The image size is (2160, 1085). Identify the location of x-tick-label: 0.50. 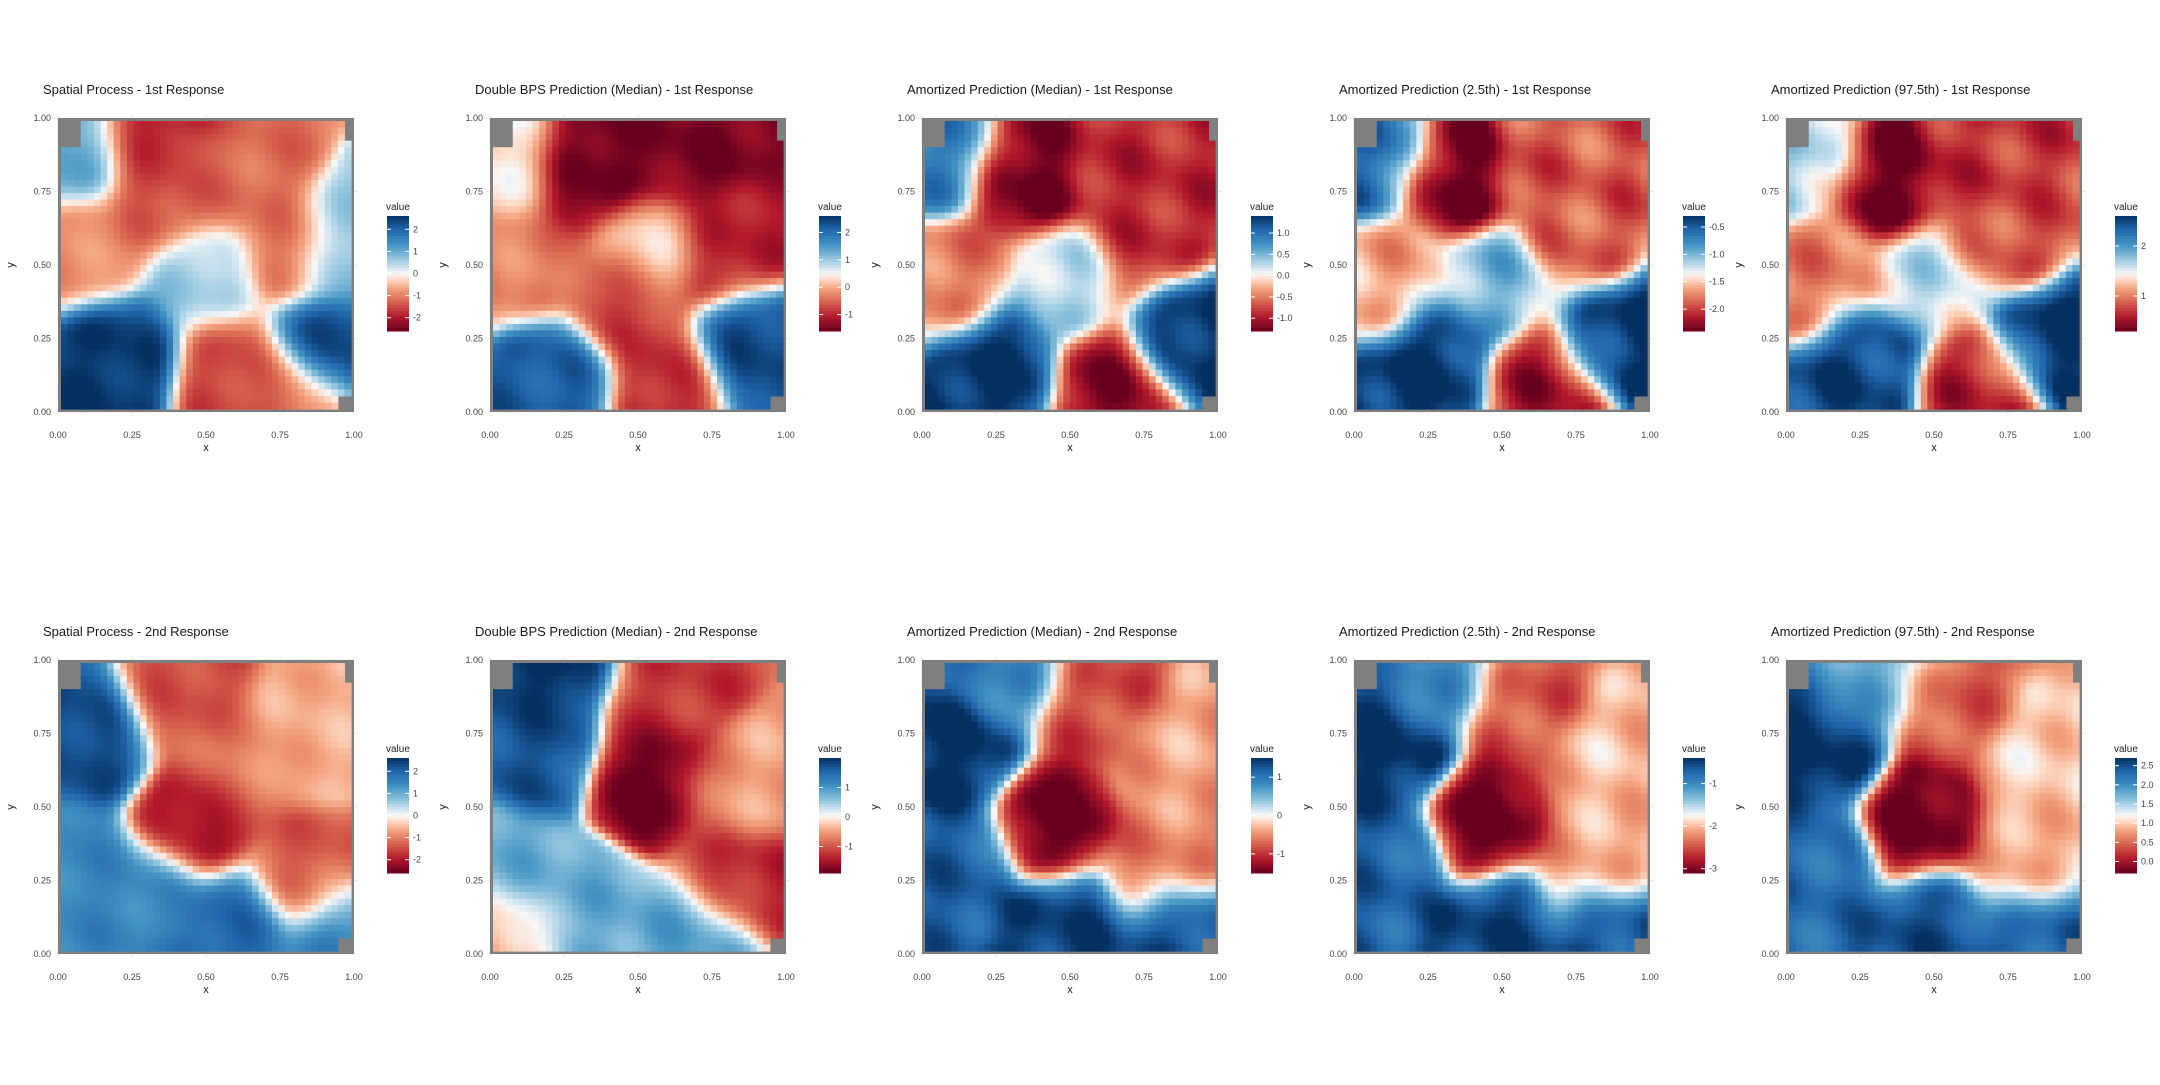
(638, 435).